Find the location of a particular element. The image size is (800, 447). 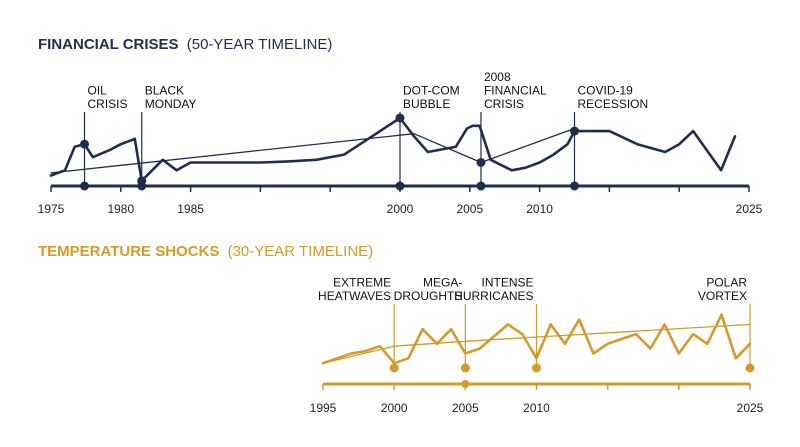

event-label: 2008 is located at coordinates (497, 77).